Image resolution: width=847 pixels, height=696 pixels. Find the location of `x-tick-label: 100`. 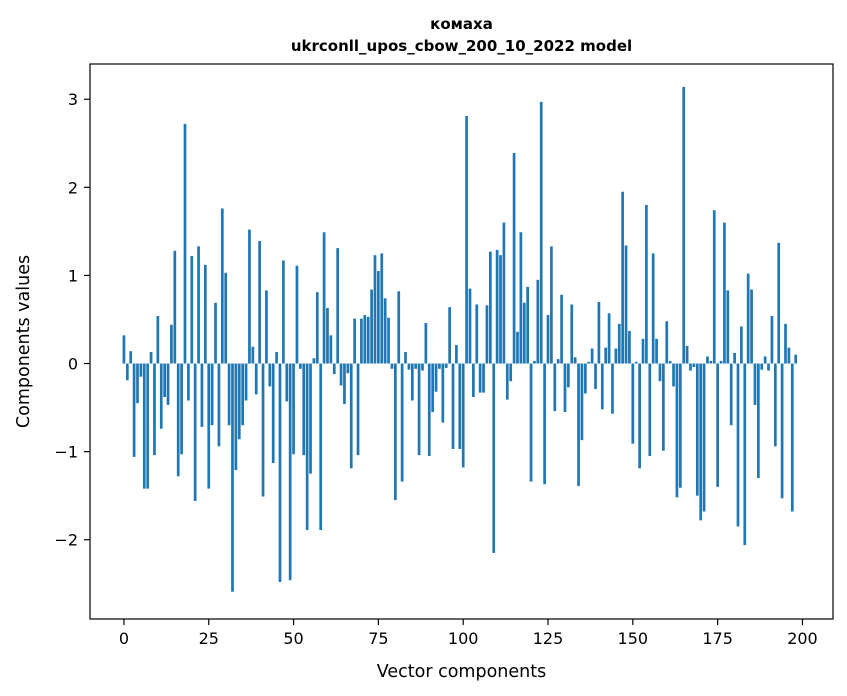

x-tick-label: 100 is located at coordinates (463, 638).